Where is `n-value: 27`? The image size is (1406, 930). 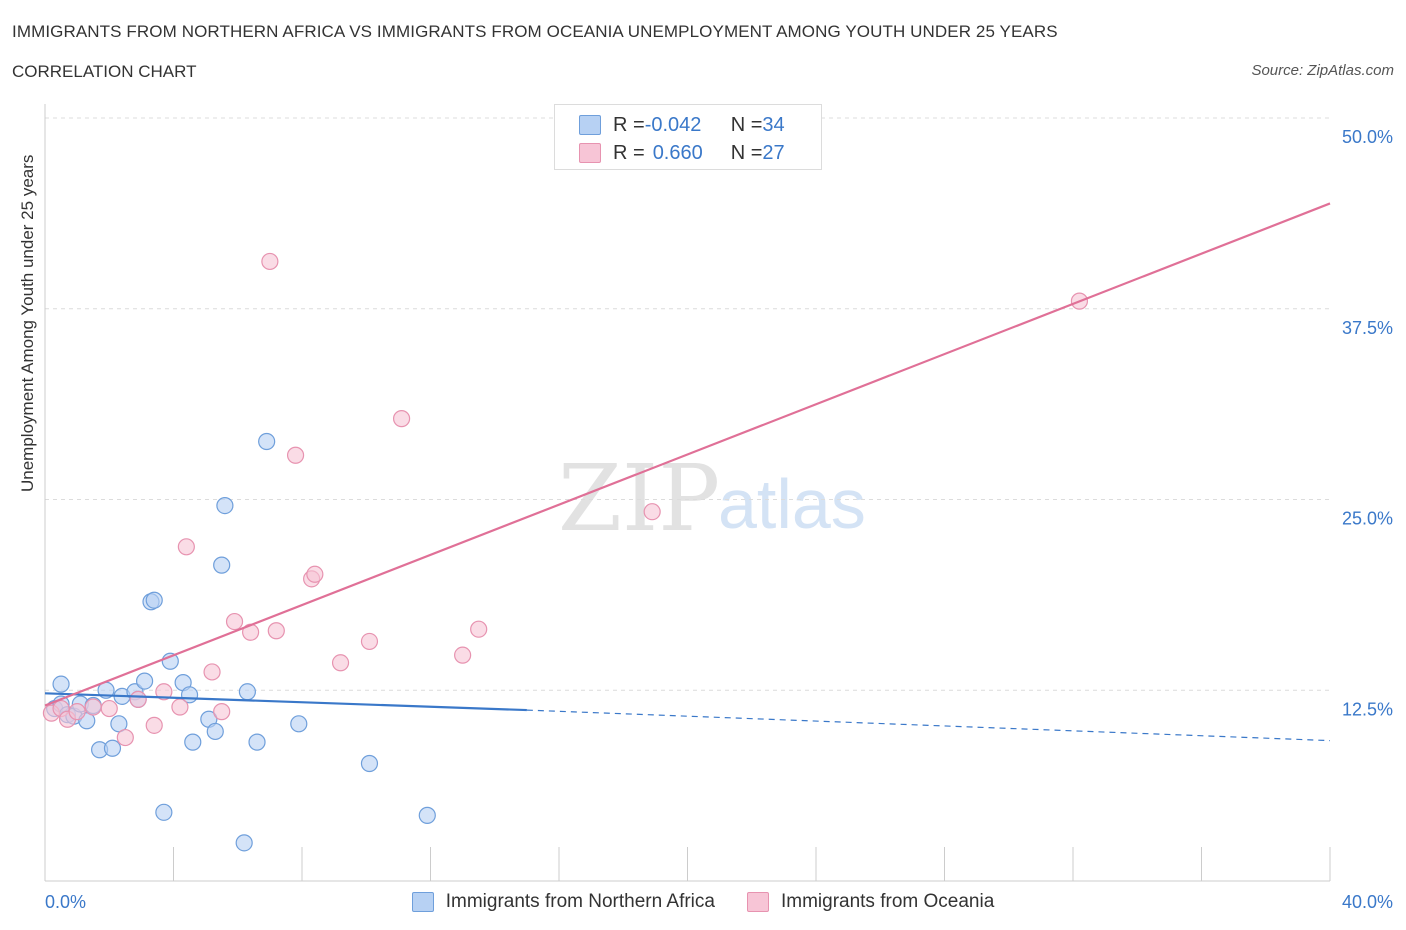
n-value: 27 is located at coordinates (773, 152).